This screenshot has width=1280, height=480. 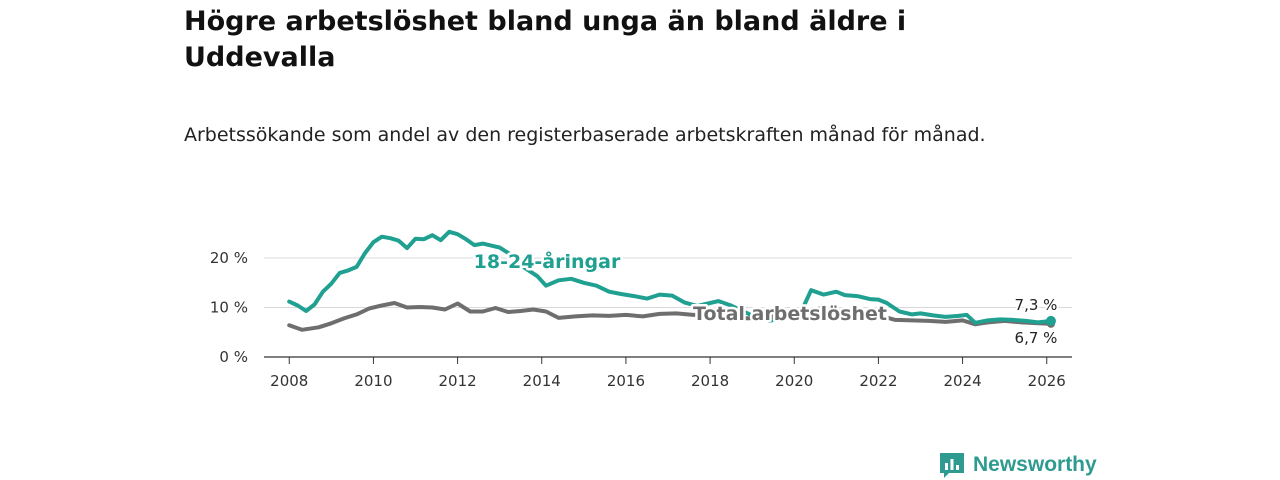 What do you see at coordinates (1036, 305) in the screenshot?
I see `end-label-youth: 7,3 %` at bounding box center [1036, 305].